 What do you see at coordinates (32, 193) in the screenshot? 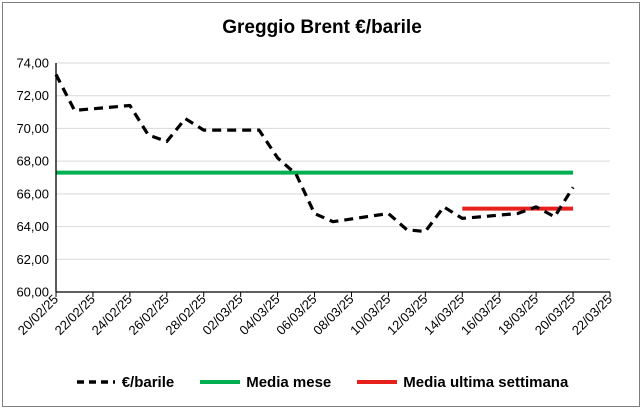
I see `y-tick-label: 66,00` at bounding box center [32, 193].